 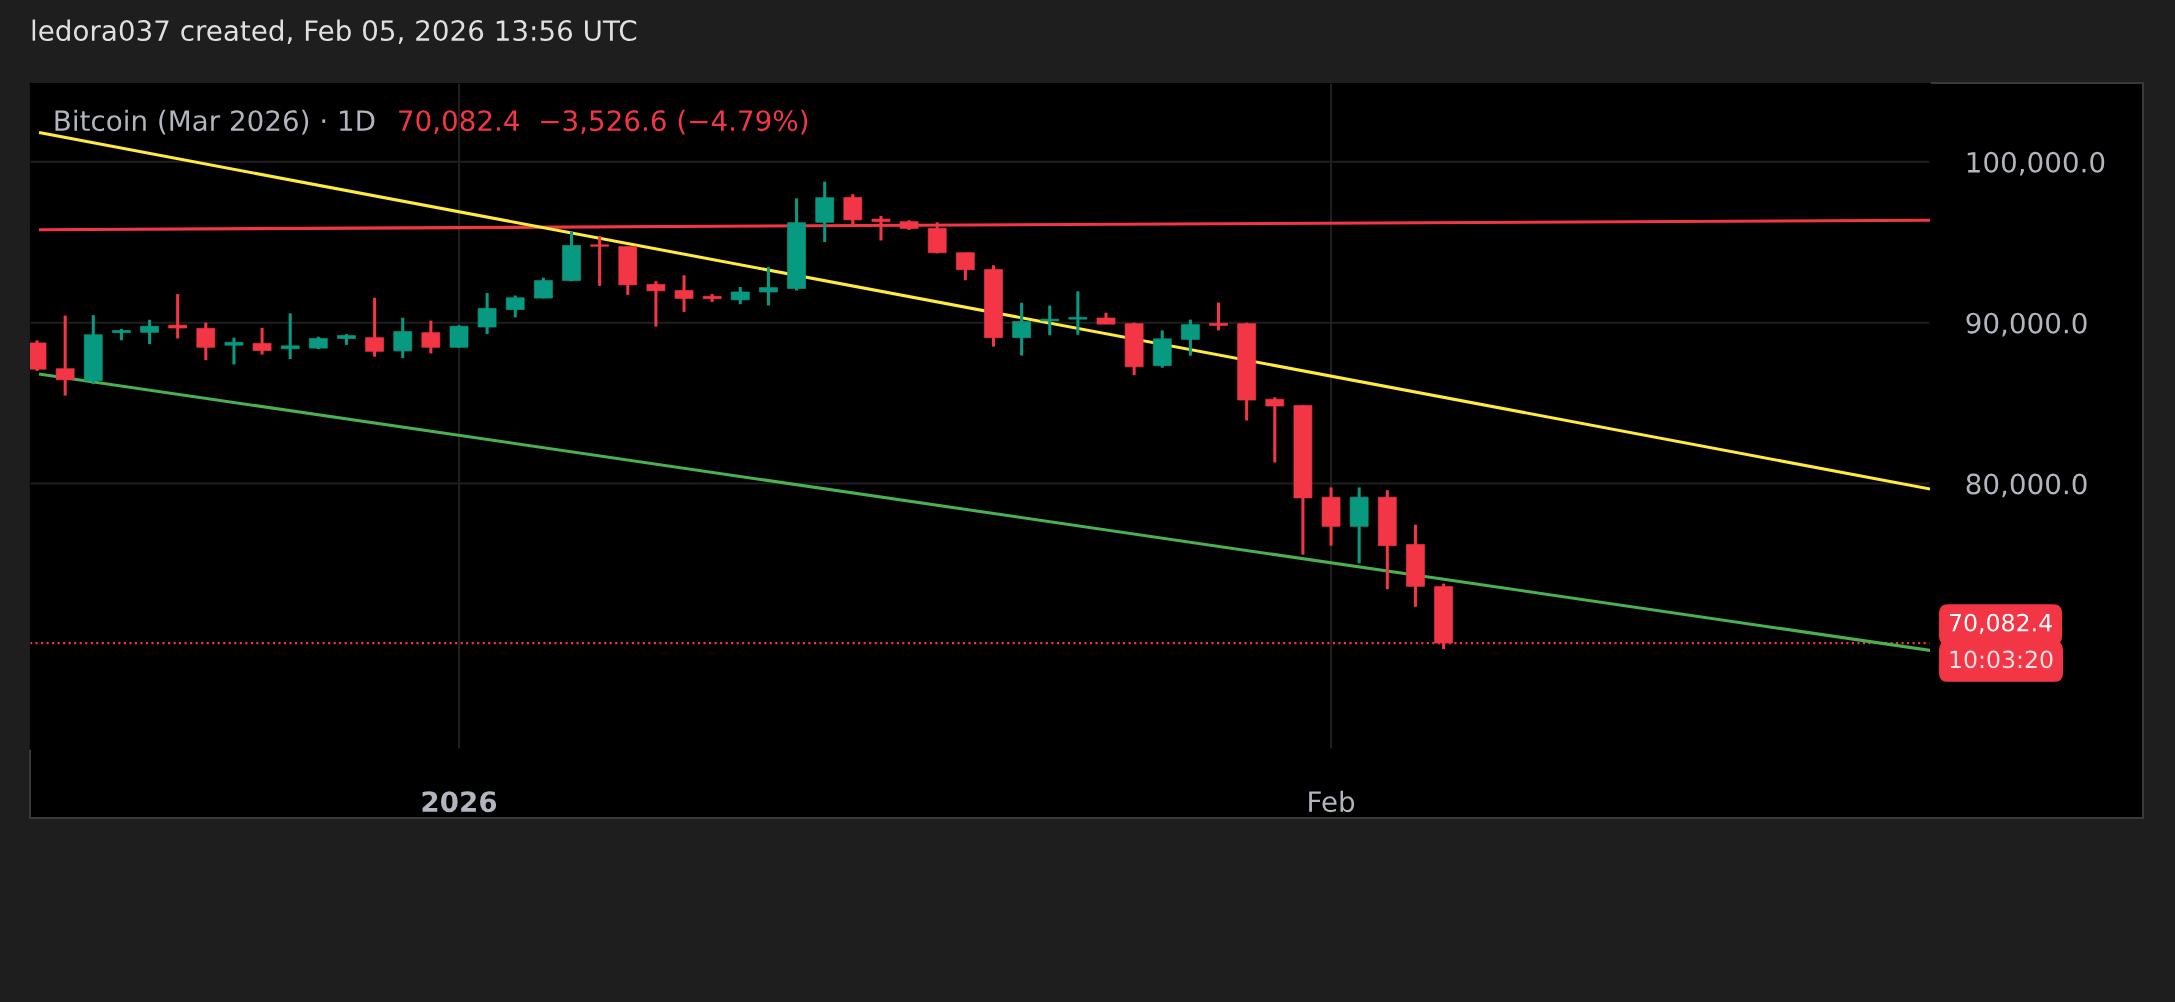 What do you see at coordinates (334, 31) in the screenshot?
I see `text: ledora037 created, Feb 05, 2026 13:56 UTC` at bounding box center [334, 31].